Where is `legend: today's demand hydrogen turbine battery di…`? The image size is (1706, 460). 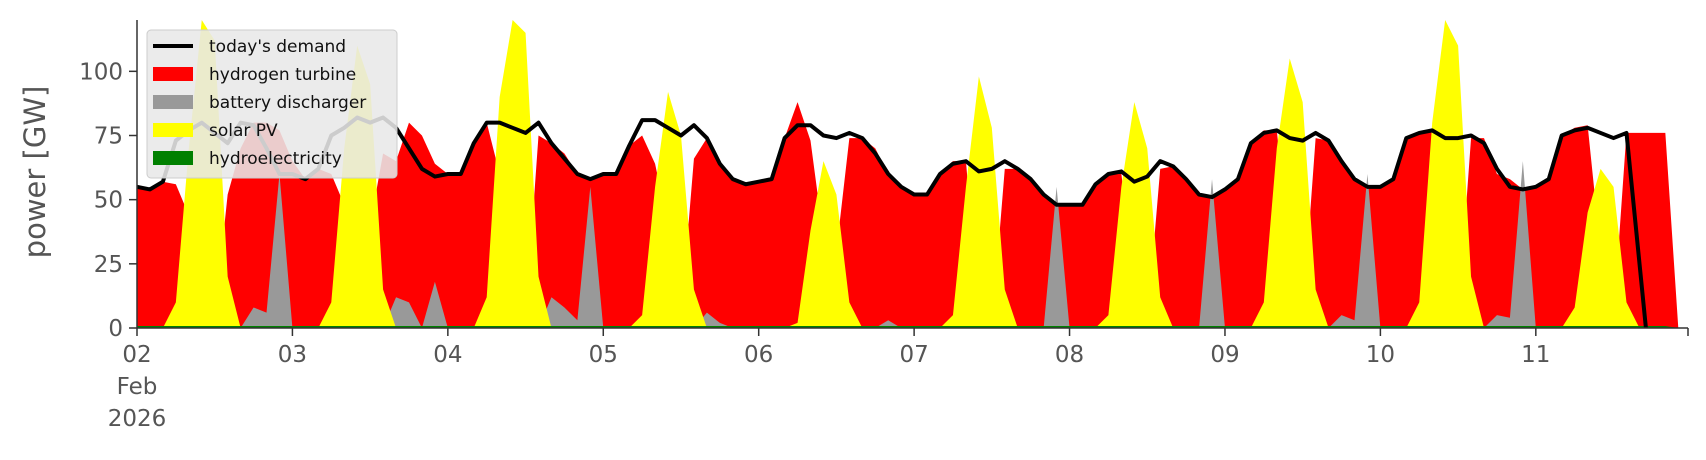
legend: today's demand hydrogen turbine battery di… is located at coordinates (272, 104).